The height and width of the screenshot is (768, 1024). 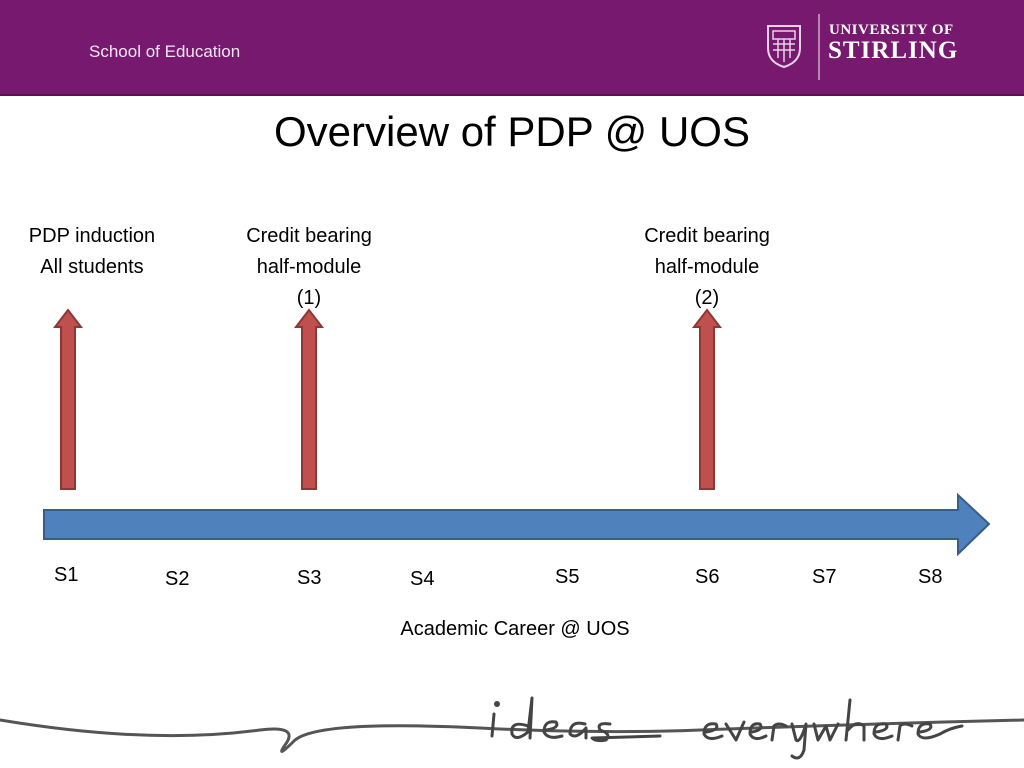 What do you see at coordinates (177, 579) in the screenshot?
I see `semester-label: S2` at bounding box center [177, 579].